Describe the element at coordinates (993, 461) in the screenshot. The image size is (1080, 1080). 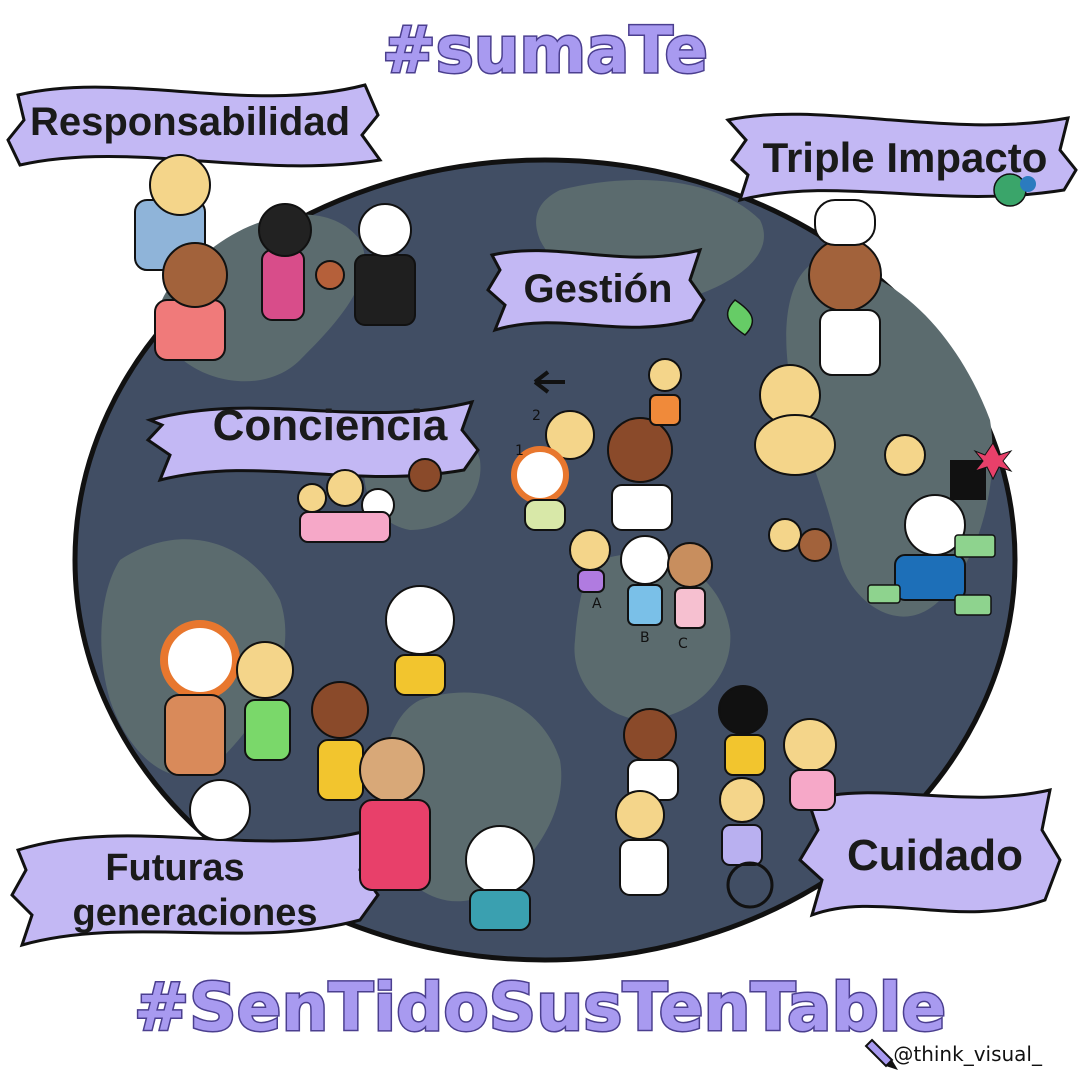
I see `flower-icon` at that location.